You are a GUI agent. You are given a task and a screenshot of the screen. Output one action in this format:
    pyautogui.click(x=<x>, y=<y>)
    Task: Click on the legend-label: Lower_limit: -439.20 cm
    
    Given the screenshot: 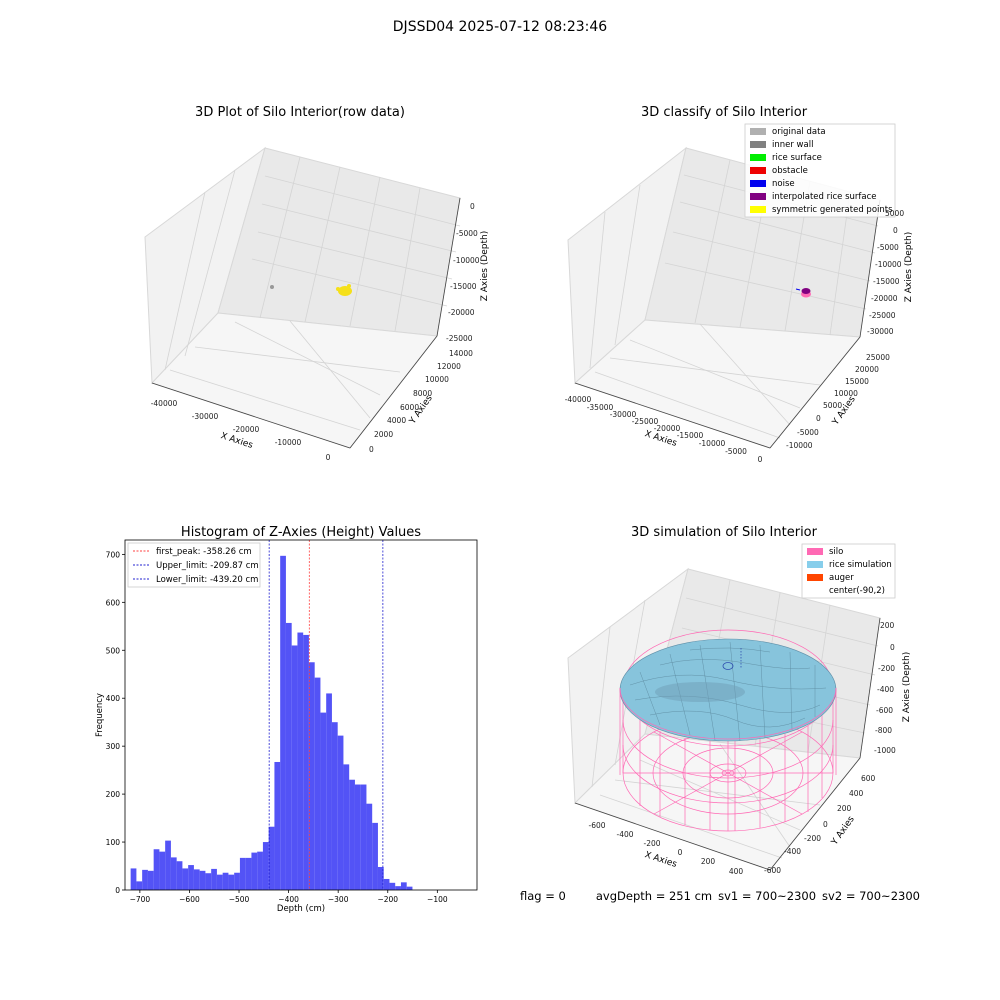 What is the action you would take?
    pyautogui.click(x=207, y=580)
    